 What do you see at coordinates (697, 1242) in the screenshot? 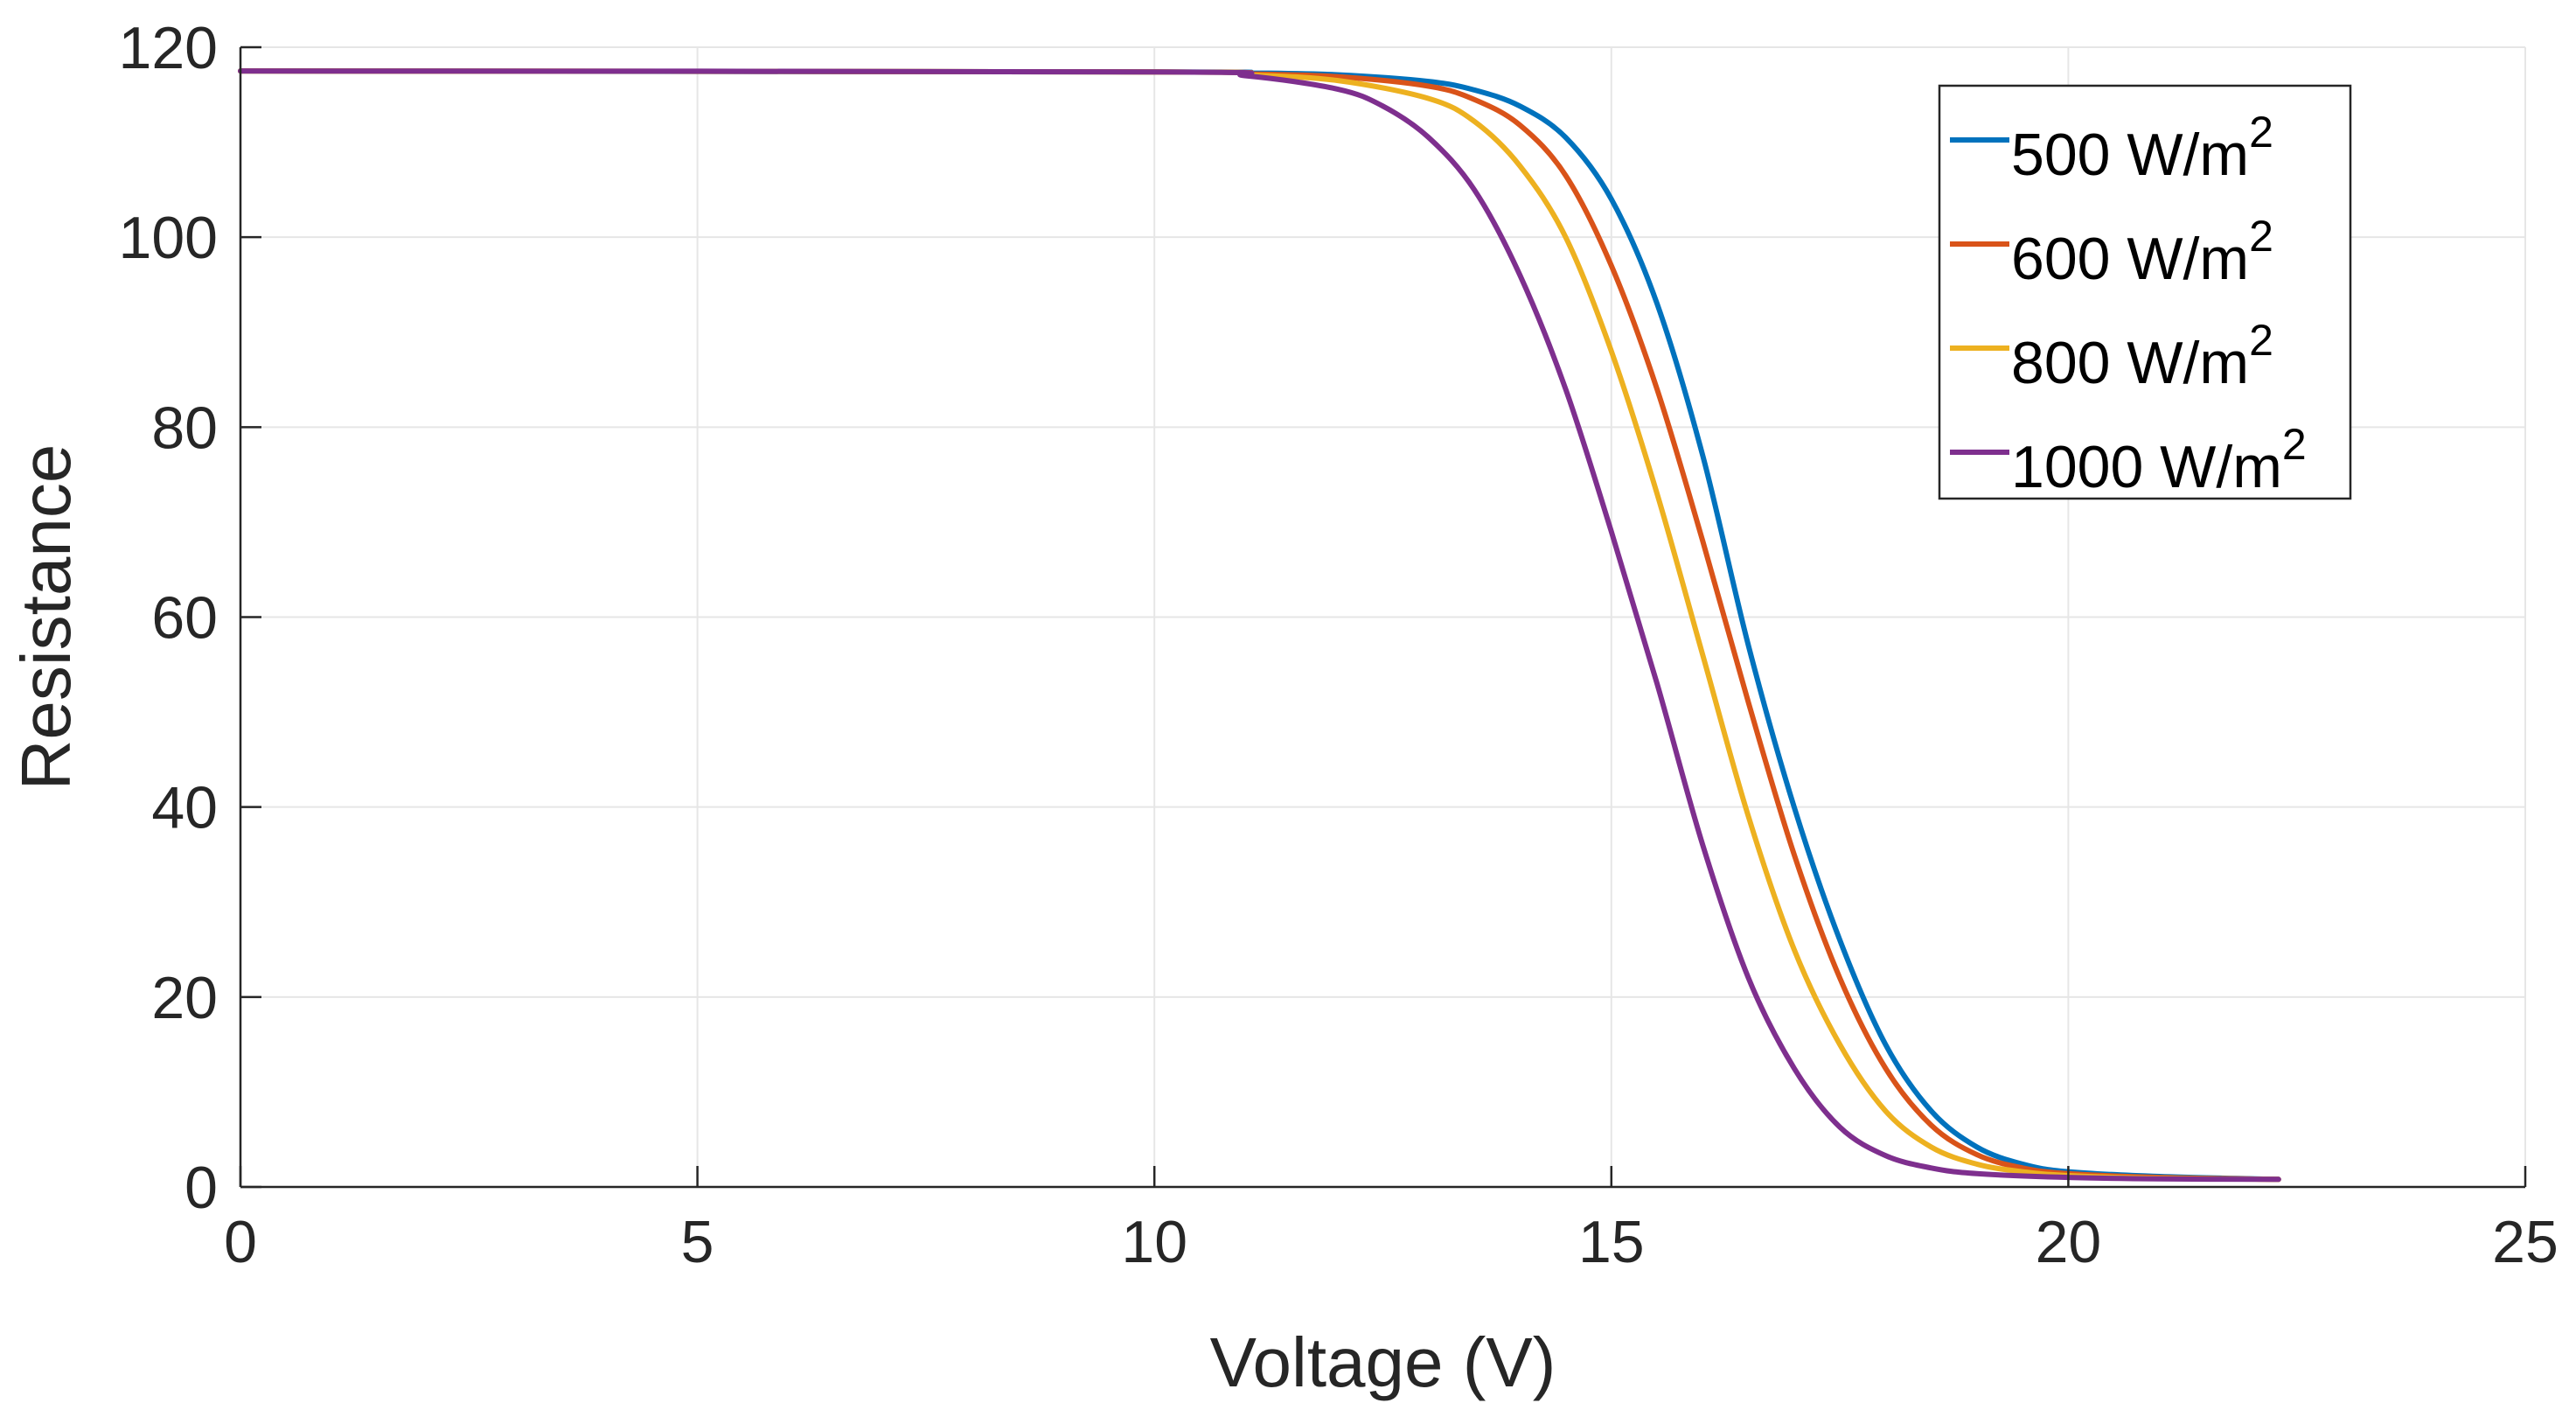
I see `x-tick-label: 5` at bounding box center [697, 1242].